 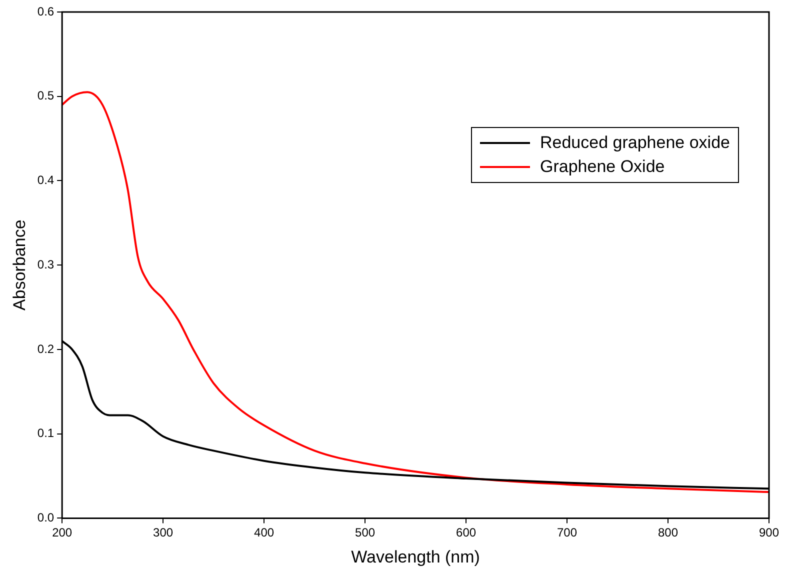 I want to click on y-tick-label: 0.1, so click(x=45, y=433).